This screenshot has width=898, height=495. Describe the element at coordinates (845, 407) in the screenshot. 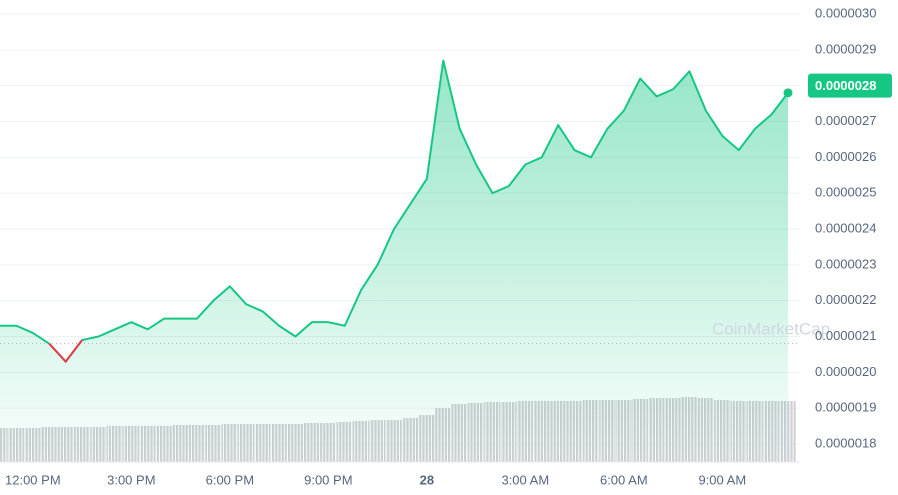

I see `y-tick-label: 0.0000019` at that location.